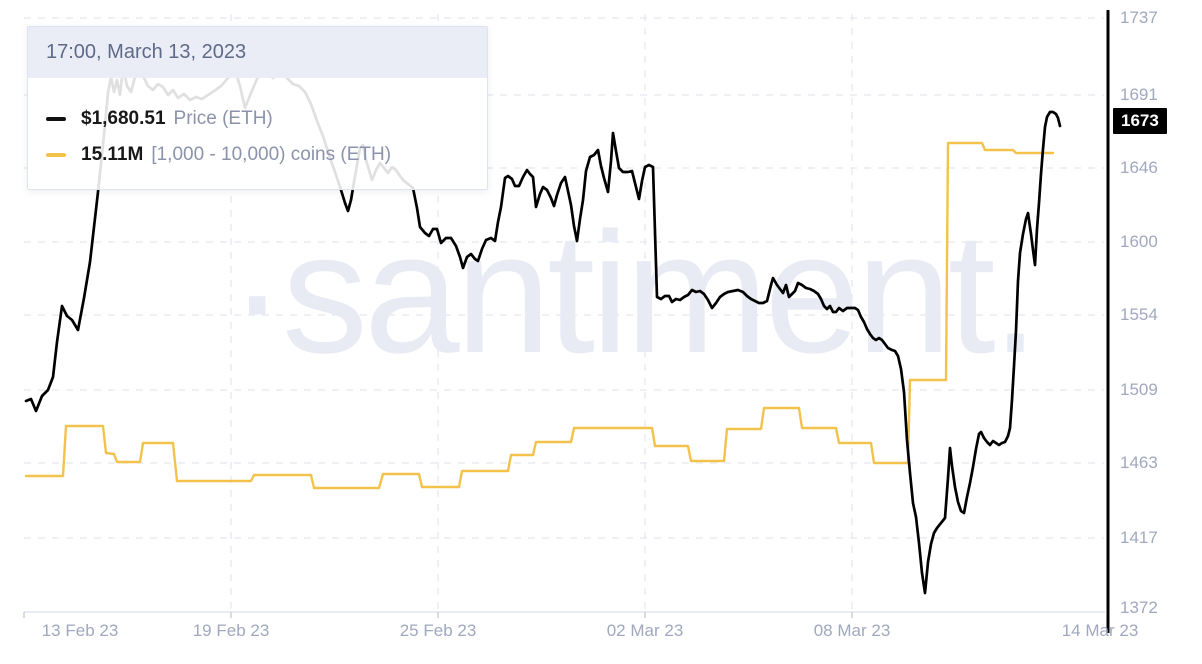  What do you see at coordinates (271, 154) in the screenshot?
I see `coins-label: [1,000 - 10,000) coins (ETH)` at bounding box center [271, 154].